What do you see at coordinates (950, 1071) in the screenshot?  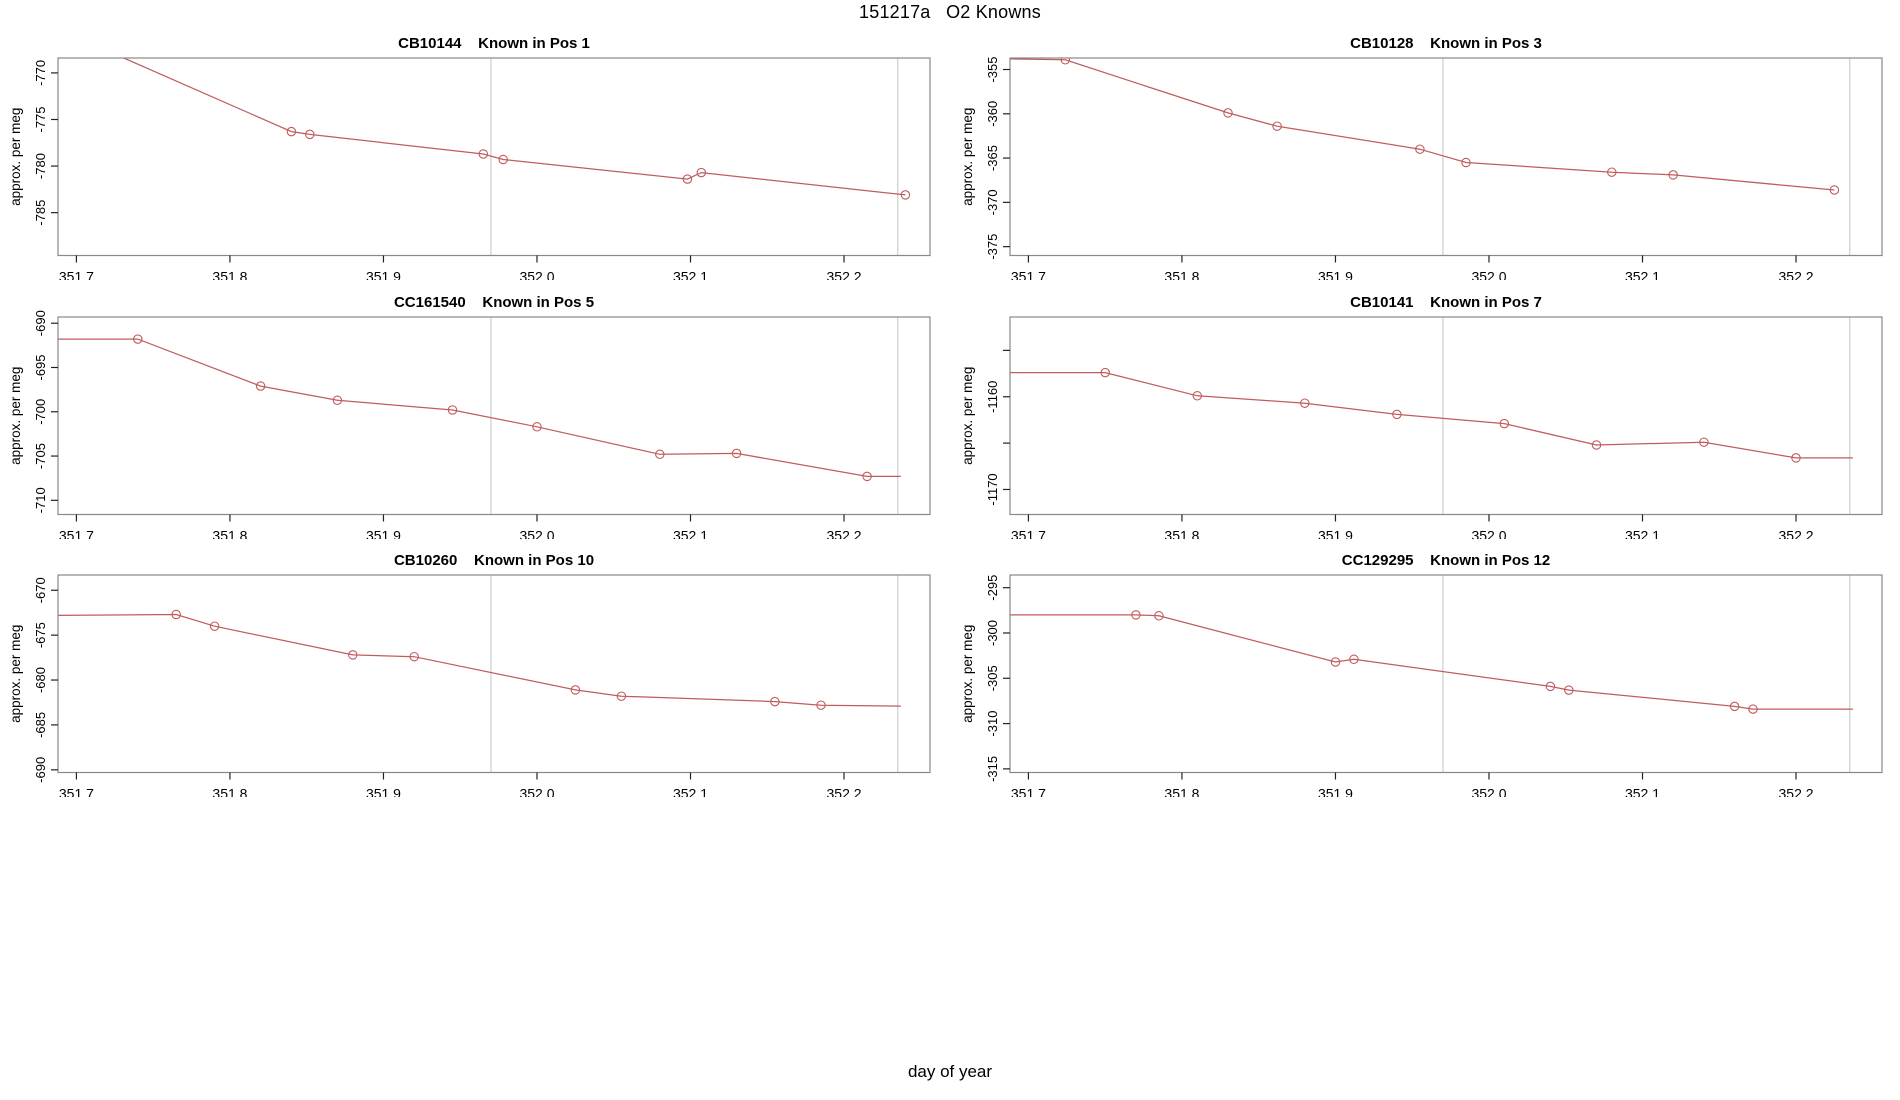 I see `x-axis-label: day of year` at bounding box center [950, 1071].